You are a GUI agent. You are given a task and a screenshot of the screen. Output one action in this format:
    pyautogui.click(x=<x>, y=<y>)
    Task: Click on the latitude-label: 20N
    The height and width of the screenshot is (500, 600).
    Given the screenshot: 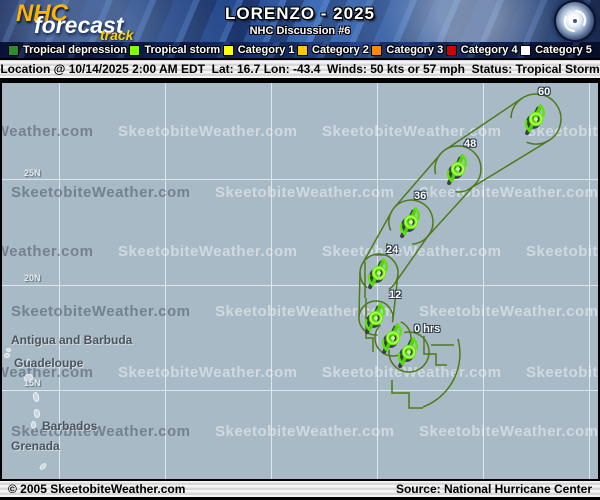 What is the action you would take?
    pyautogui.click(x=32, y=278)
    